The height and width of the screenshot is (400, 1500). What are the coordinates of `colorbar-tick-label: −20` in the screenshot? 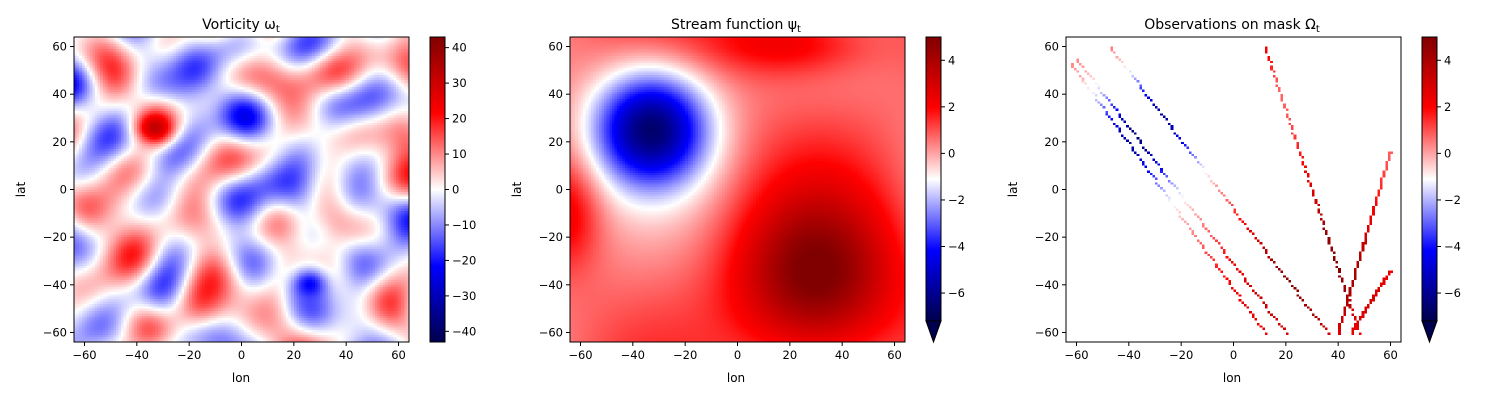 It's located at (464, 260).